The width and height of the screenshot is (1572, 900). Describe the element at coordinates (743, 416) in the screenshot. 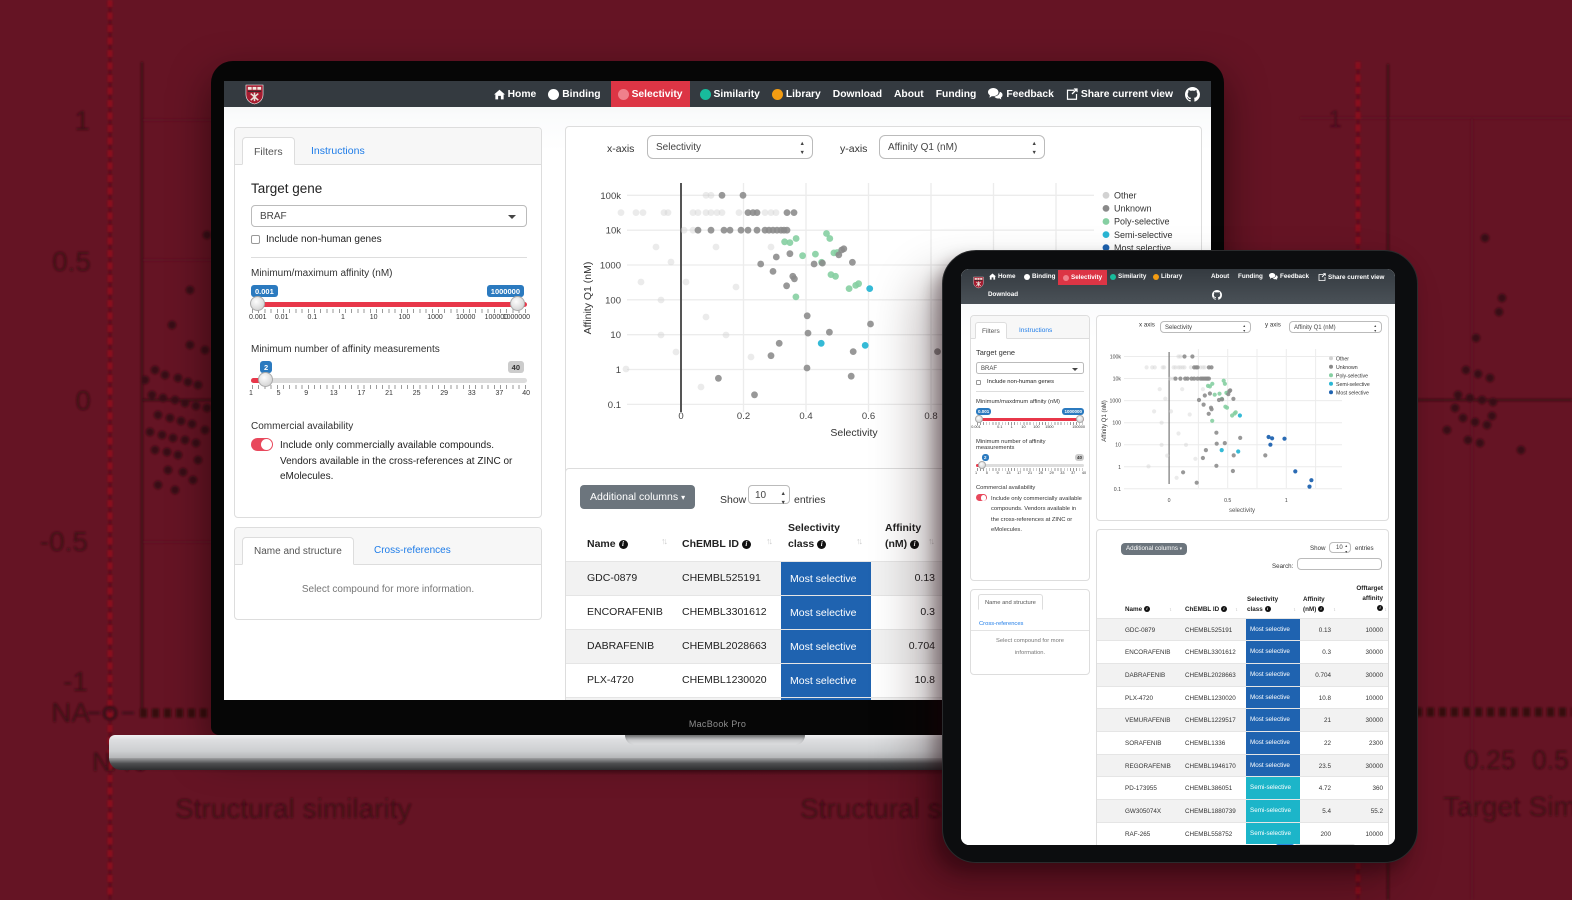

I see `svg-text: 0.2` at that location.